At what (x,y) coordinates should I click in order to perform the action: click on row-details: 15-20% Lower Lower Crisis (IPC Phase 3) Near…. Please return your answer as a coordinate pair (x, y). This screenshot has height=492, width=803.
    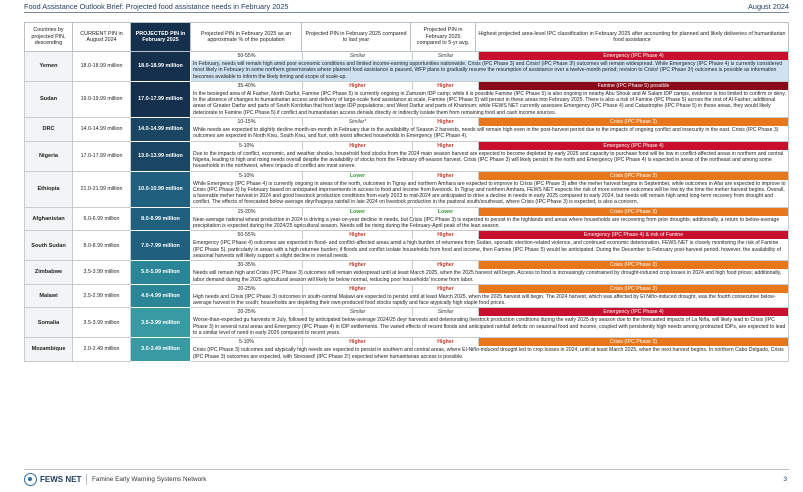
    Looking at the image, I should click on (489, 219).